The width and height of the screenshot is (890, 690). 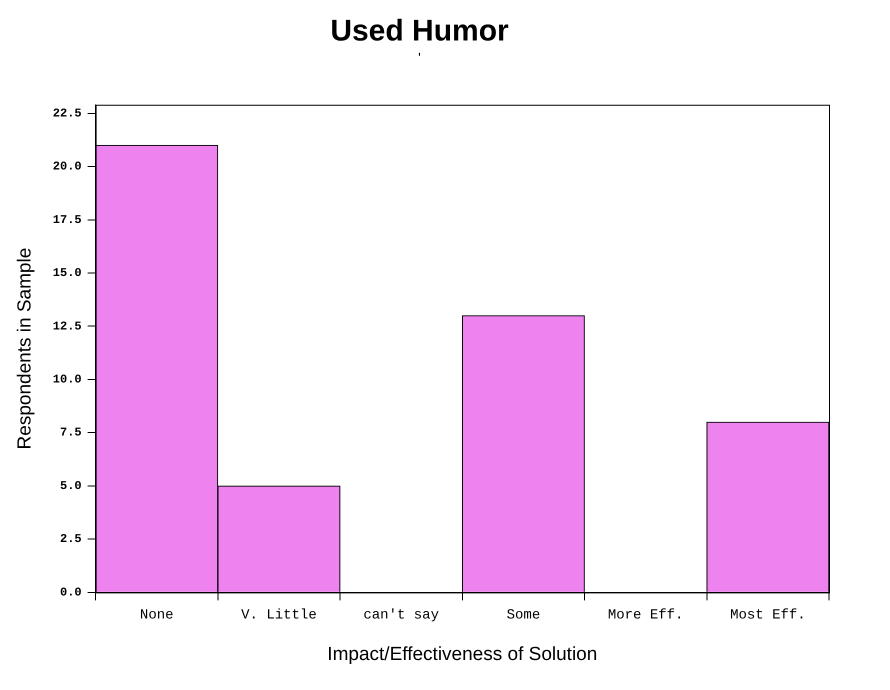 I want to click on y-tick-label: 17.5, so click(x=67, y=219).